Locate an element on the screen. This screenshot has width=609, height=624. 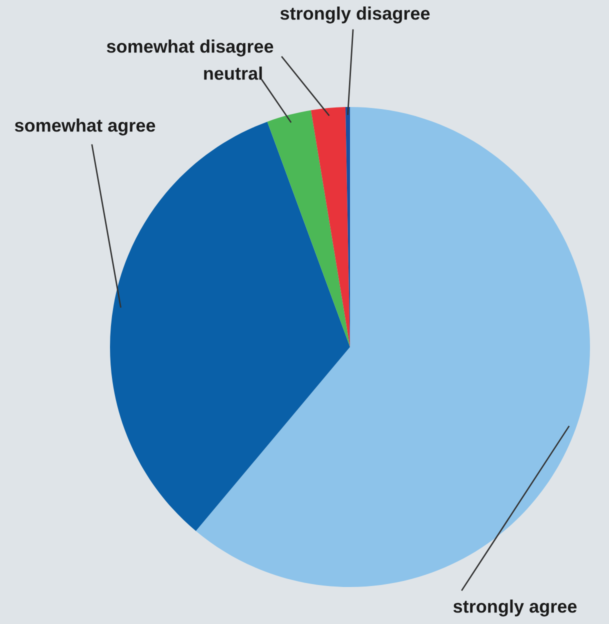
slice-label: strongly agree is located at coordinates (515, 608).